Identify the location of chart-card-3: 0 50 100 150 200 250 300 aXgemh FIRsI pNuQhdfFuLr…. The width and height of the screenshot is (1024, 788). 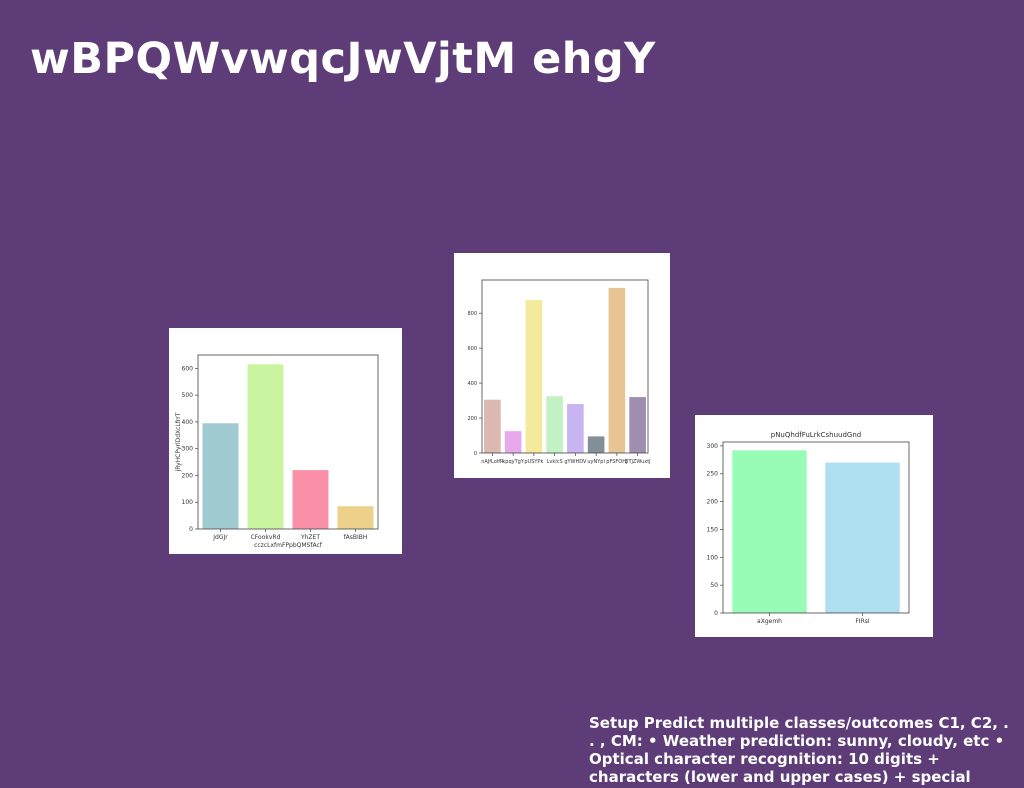
(814, 526).